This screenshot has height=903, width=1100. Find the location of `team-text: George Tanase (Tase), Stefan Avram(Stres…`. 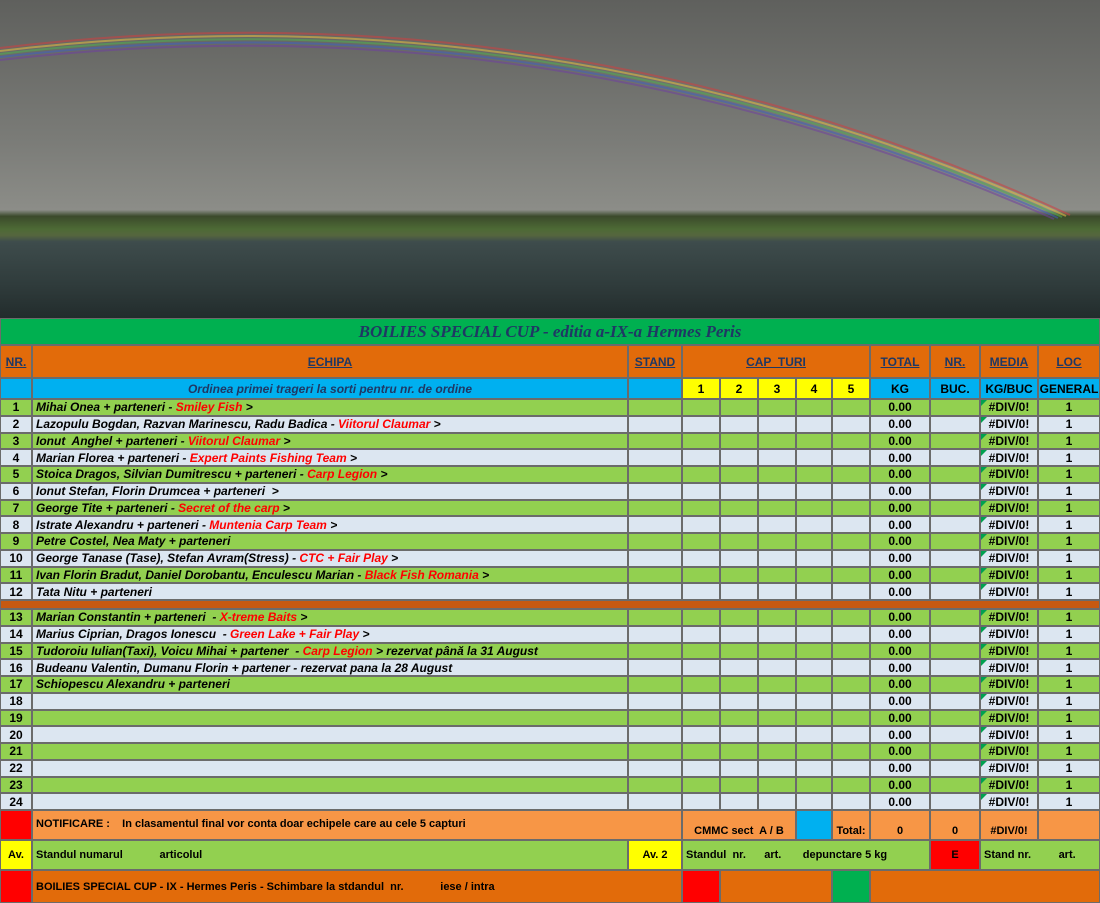

team-text: George Tanase (Tase), Stefan Avram(Stres… is located at coordinates (168, 558).